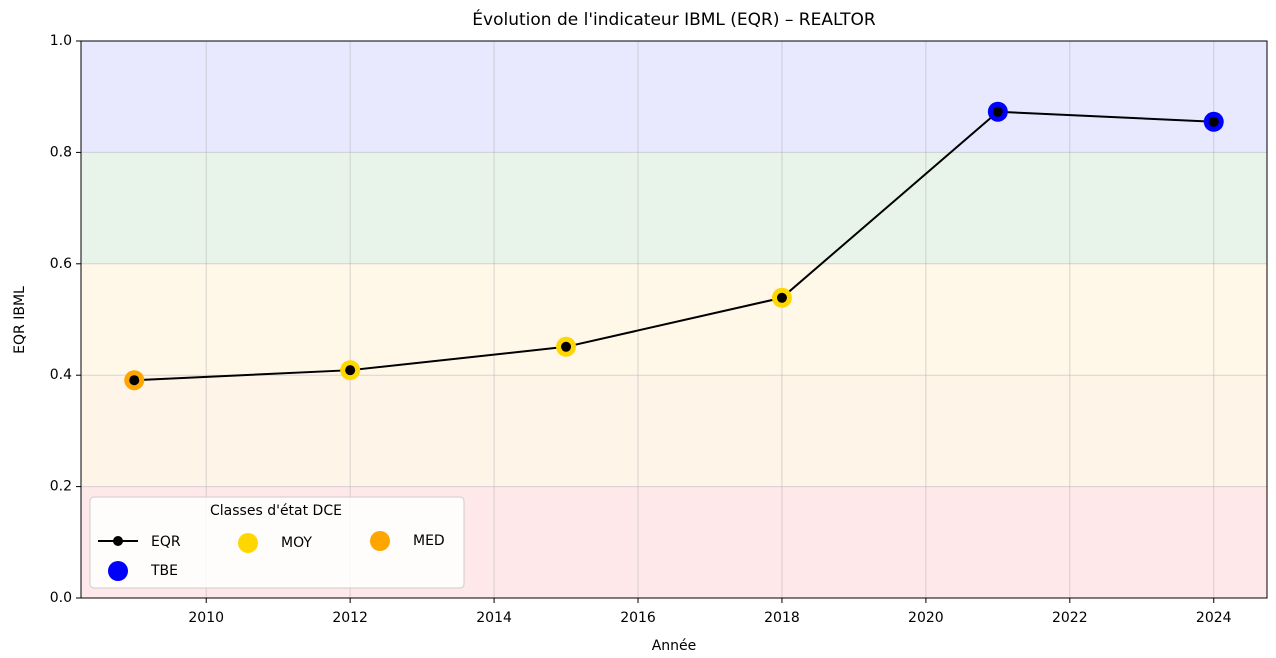 The image size is (1276, 658). I want to click on y-tick-label: 0.8, so click(61, 152).